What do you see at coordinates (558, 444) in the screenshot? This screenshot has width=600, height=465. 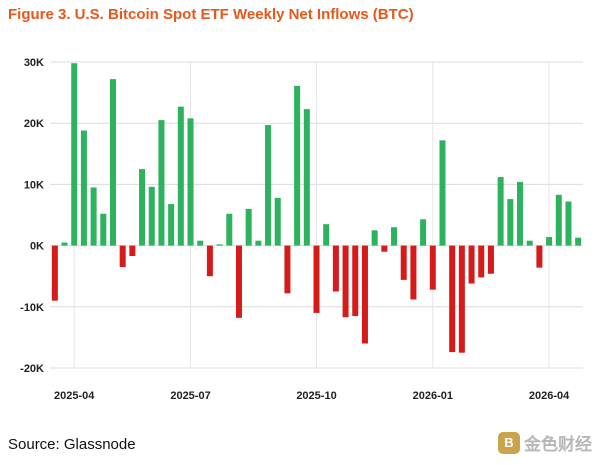 I see `watermark-text: 金色财经` at bounding box center [558, 444].